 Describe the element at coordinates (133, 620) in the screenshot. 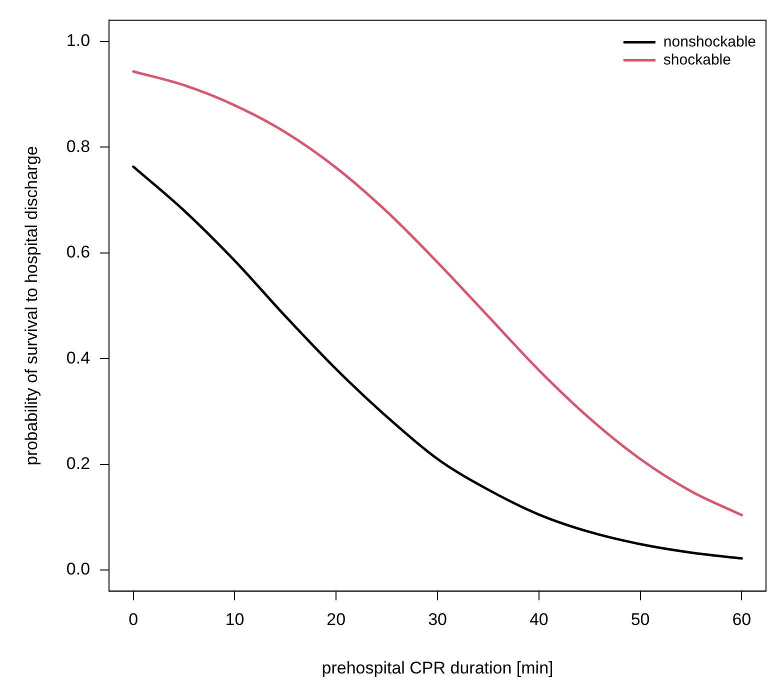

I see `x-tick-label: 0` at that location.